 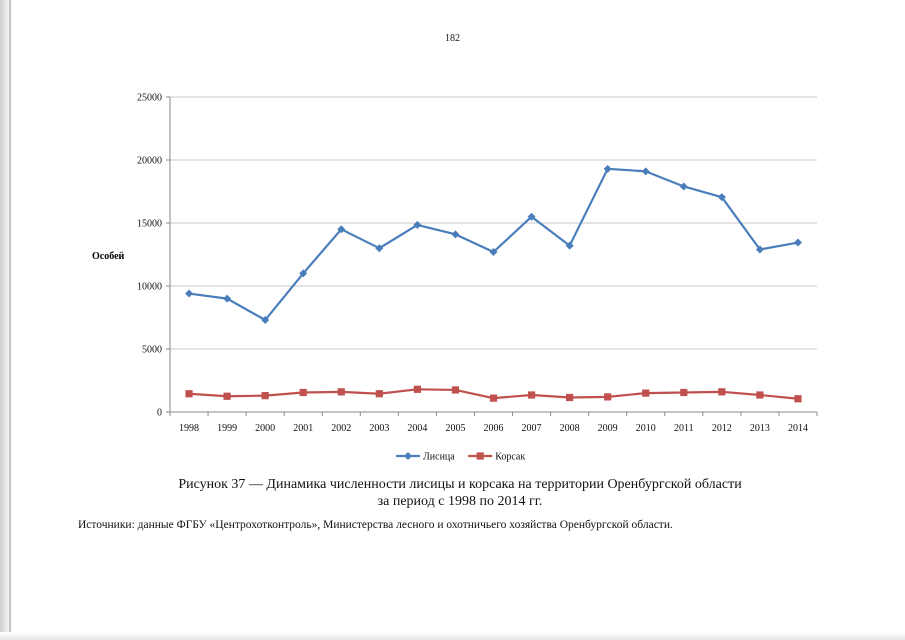 I want to click on x-tick-label: 2008, so click(x=570, y=428).